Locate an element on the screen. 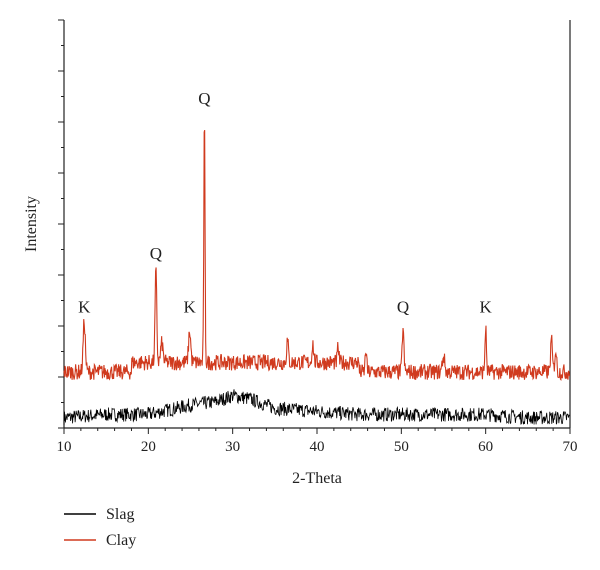 The height and width of the screenshot is (570, 600). x-tick-label: 40 is located at coordinates (317, 447).